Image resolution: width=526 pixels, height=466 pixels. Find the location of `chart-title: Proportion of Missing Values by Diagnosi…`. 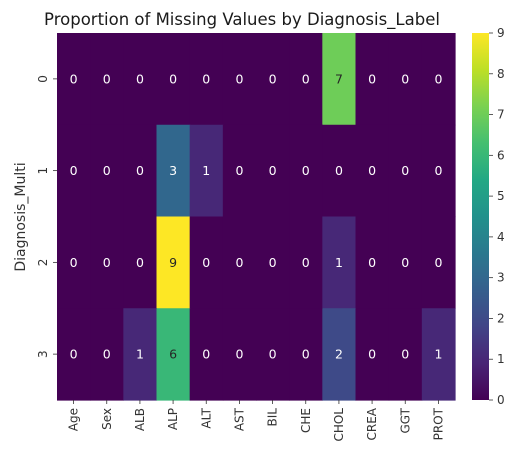

chart-title: Proportion of Missing Values by Diagnosi… is located at coordinates (242, 20).